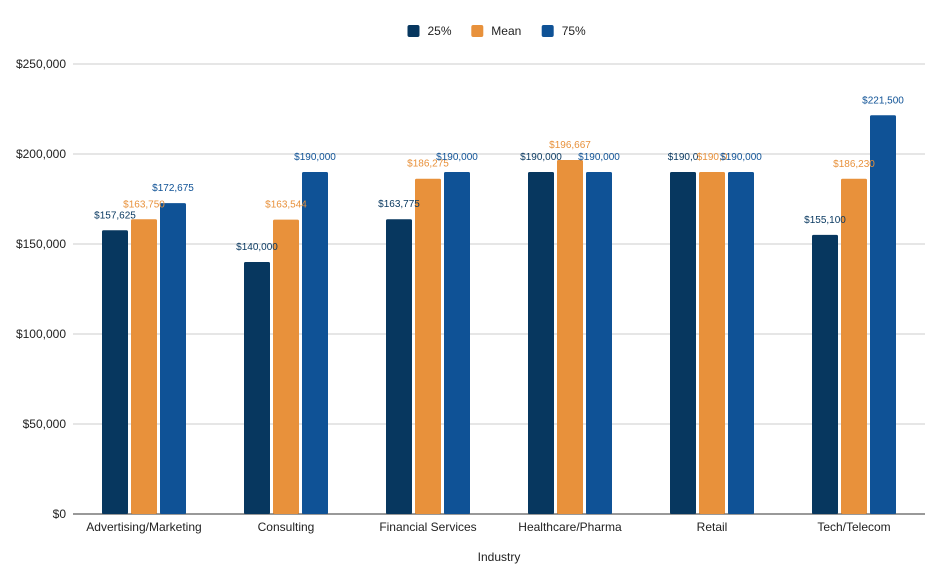  Describe the element at coordinates (41, 64) in the screenshot. I see `y-tick-label: $250,000` at that location.